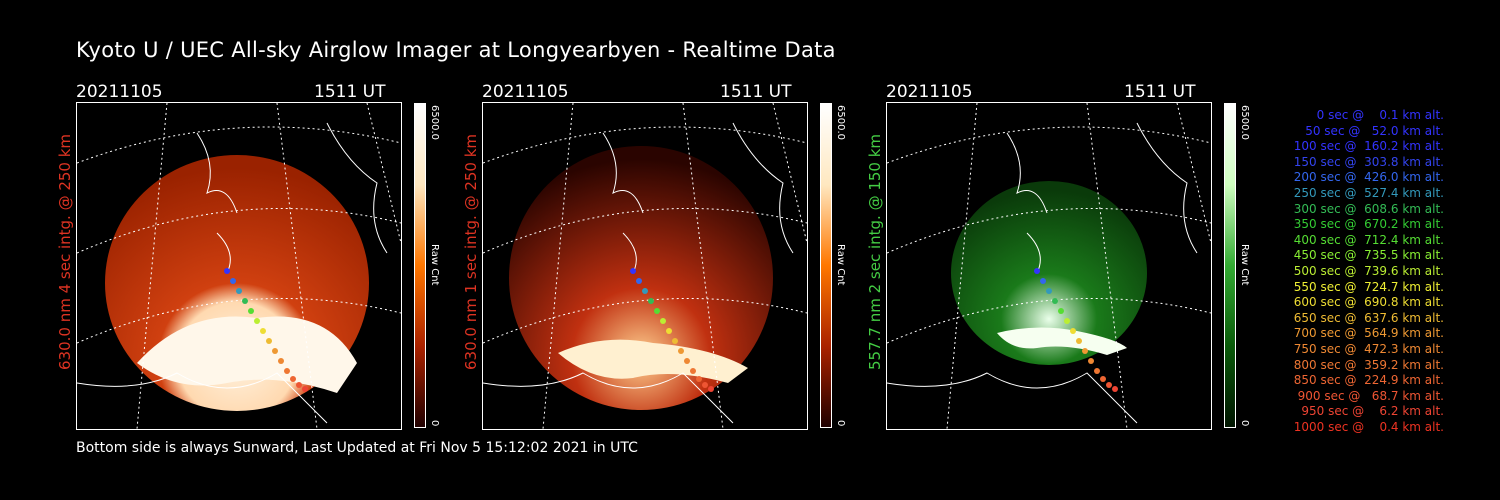 Image resolution: width=1500 pixels, height=500 pixels. I want to click on legend-item: 650 sec @ 637.6 km alt., so click(1366, 317).